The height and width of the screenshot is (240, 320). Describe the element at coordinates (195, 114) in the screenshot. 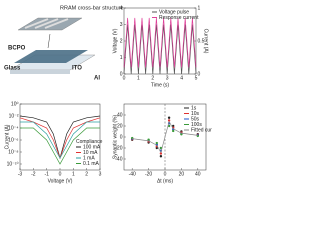

I see `legend-label: 10s` at that location.